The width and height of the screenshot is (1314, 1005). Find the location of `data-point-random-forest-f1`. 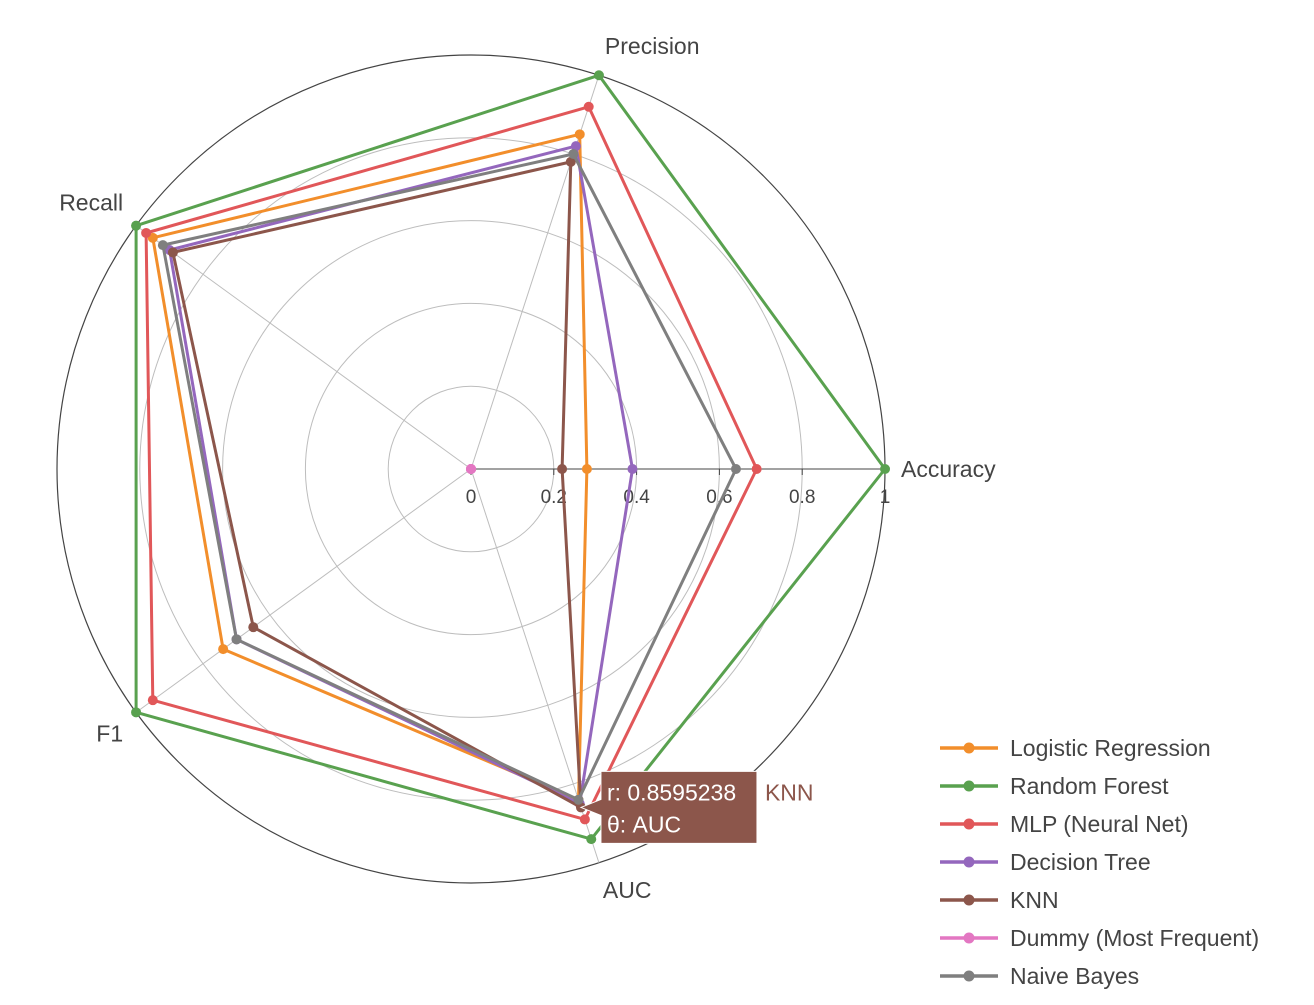

data-point-random-forest-f1 is located at coordinates (136, 712).